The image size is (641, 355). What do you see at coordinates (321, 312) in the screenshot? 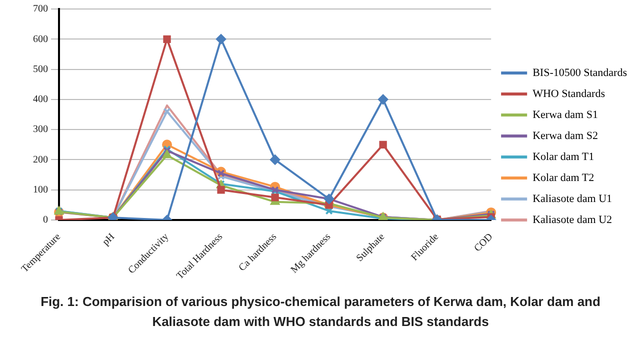
I see `caption: Fig. 1: Comparision of various physico-chemical parameters of Kerwa dam, Kolar dam and Kaliasote dam with WHO standards and BIS standards` at bounding box center [321, 312].